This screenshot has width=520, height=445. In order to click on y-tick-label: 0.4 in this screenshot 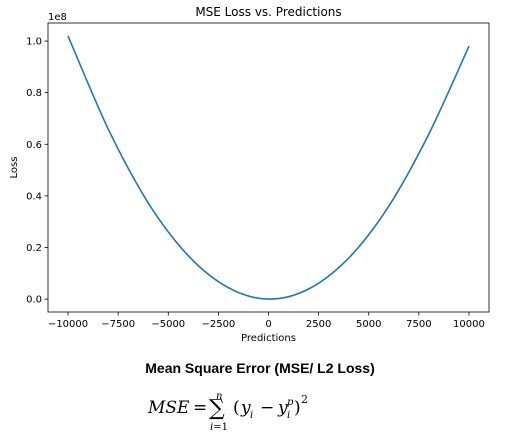, I will do `click(34, 196)`.